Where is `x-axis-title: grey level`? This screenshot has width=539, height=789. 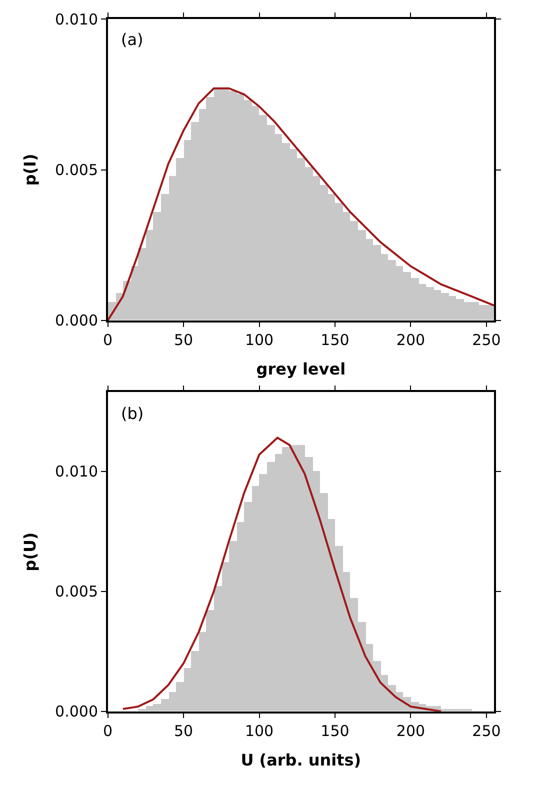 x-axis-title: grey level is located at coordinates (301, 368).